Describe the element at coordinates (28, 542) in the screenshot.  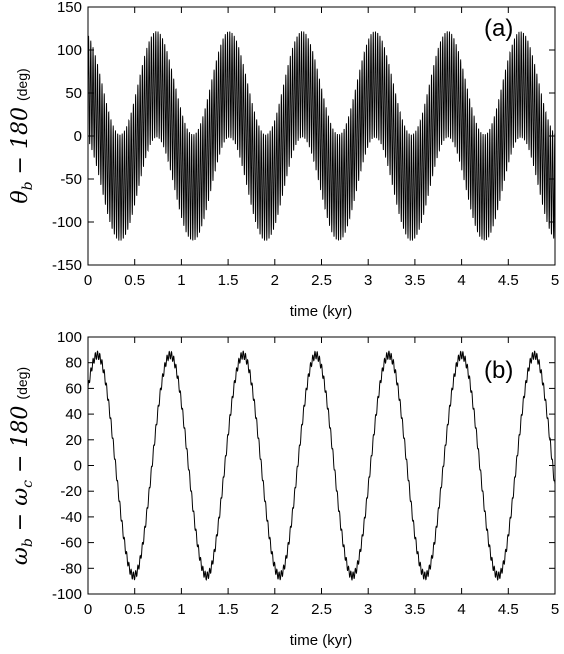
I see `panel-b-ylabel-subscript: b` at that location.